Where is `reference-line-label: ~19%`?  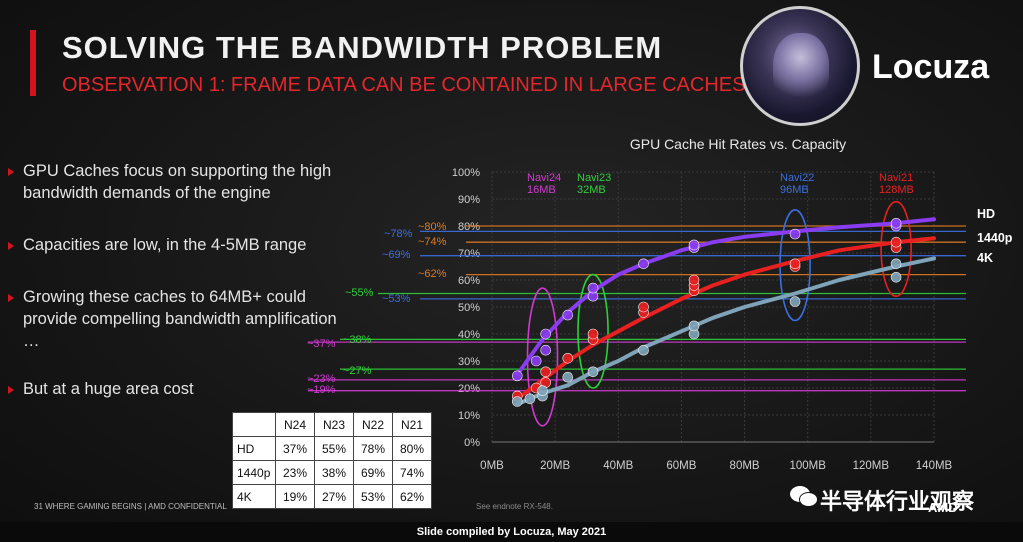
reference-line-label: ~19% is located at coordinates (321, 390).